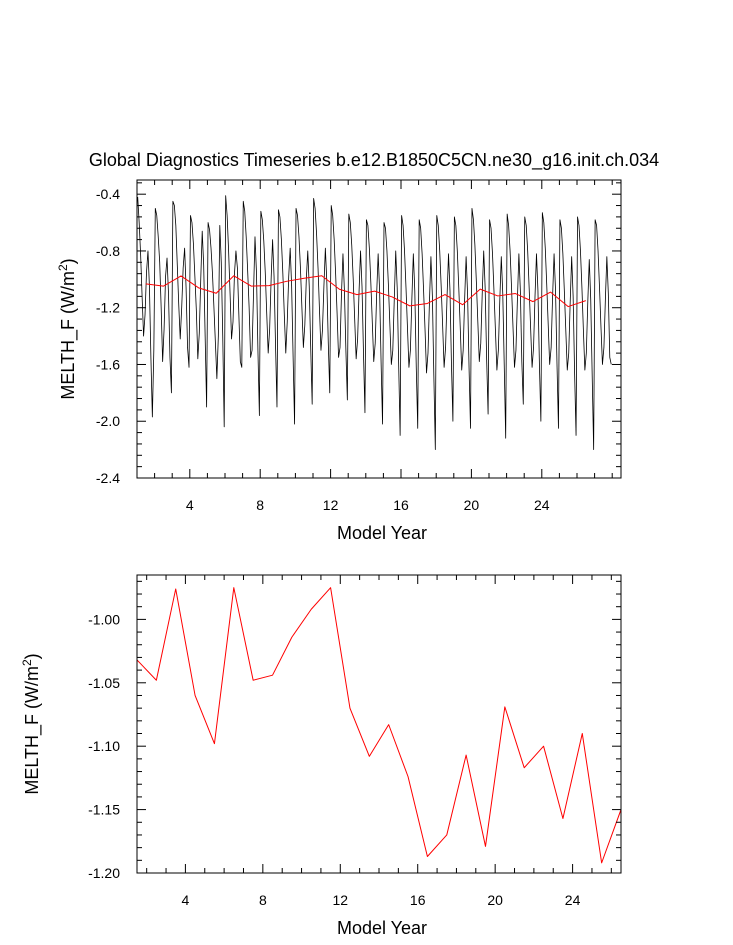 This screenshot has width=733, height=945. Describe the element at coordinates (68, 261) in the screenshot. I see `top-y-axis-label-end: )` at that location.